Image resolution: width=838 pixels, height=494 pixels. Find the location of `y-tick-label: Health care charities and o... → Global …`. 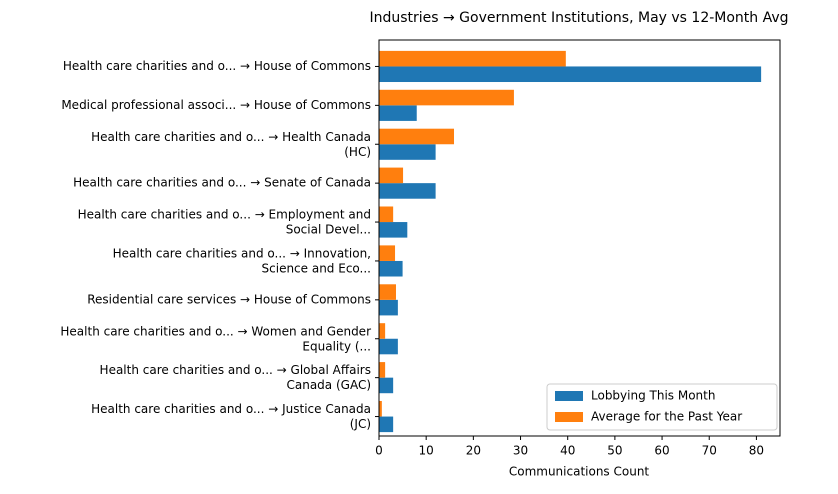

y-tick-label: Health care charities and o... → Global … is located at coordinates (235, 377).